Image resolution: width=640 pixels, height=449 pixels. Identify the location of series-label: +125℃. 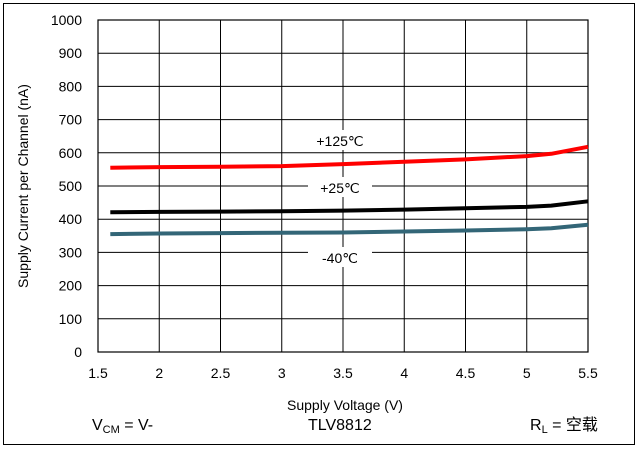
(339, 141).